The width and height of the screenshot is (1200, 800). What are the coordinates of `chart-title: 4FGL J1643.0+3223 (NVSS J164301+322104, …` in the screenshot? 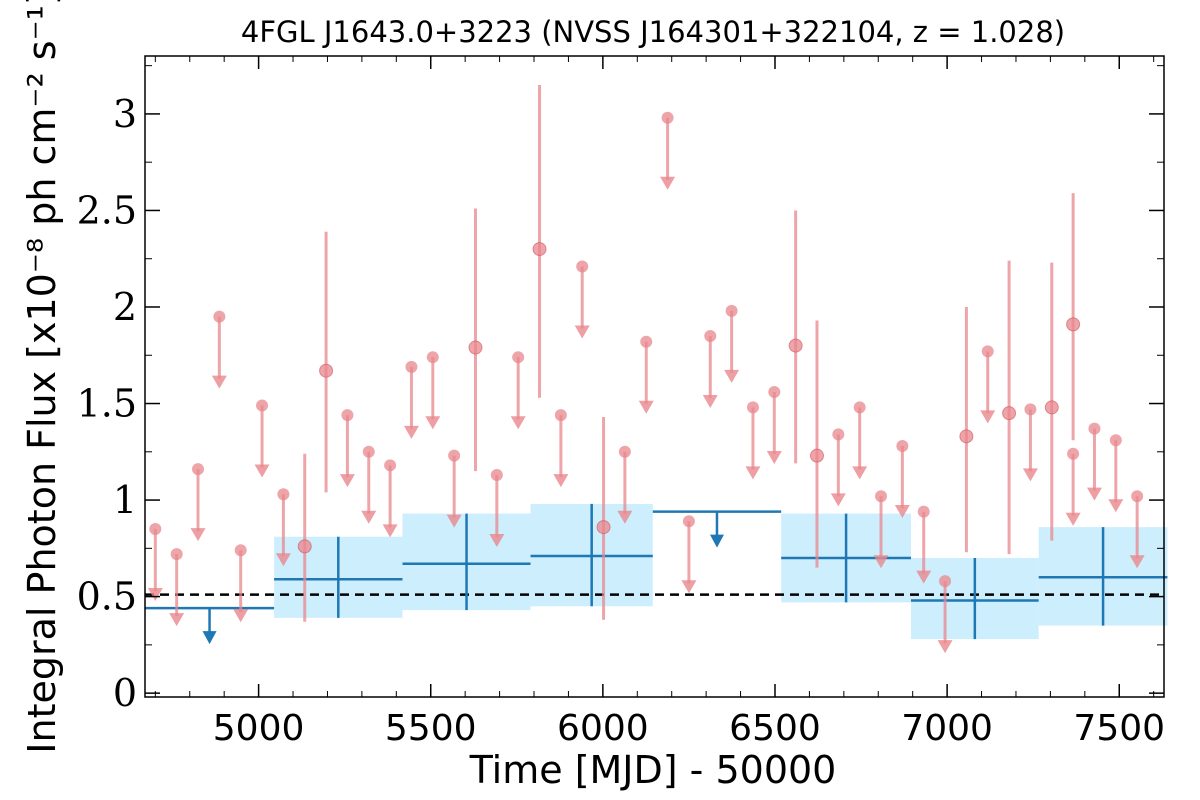 It's located at (653, 32).